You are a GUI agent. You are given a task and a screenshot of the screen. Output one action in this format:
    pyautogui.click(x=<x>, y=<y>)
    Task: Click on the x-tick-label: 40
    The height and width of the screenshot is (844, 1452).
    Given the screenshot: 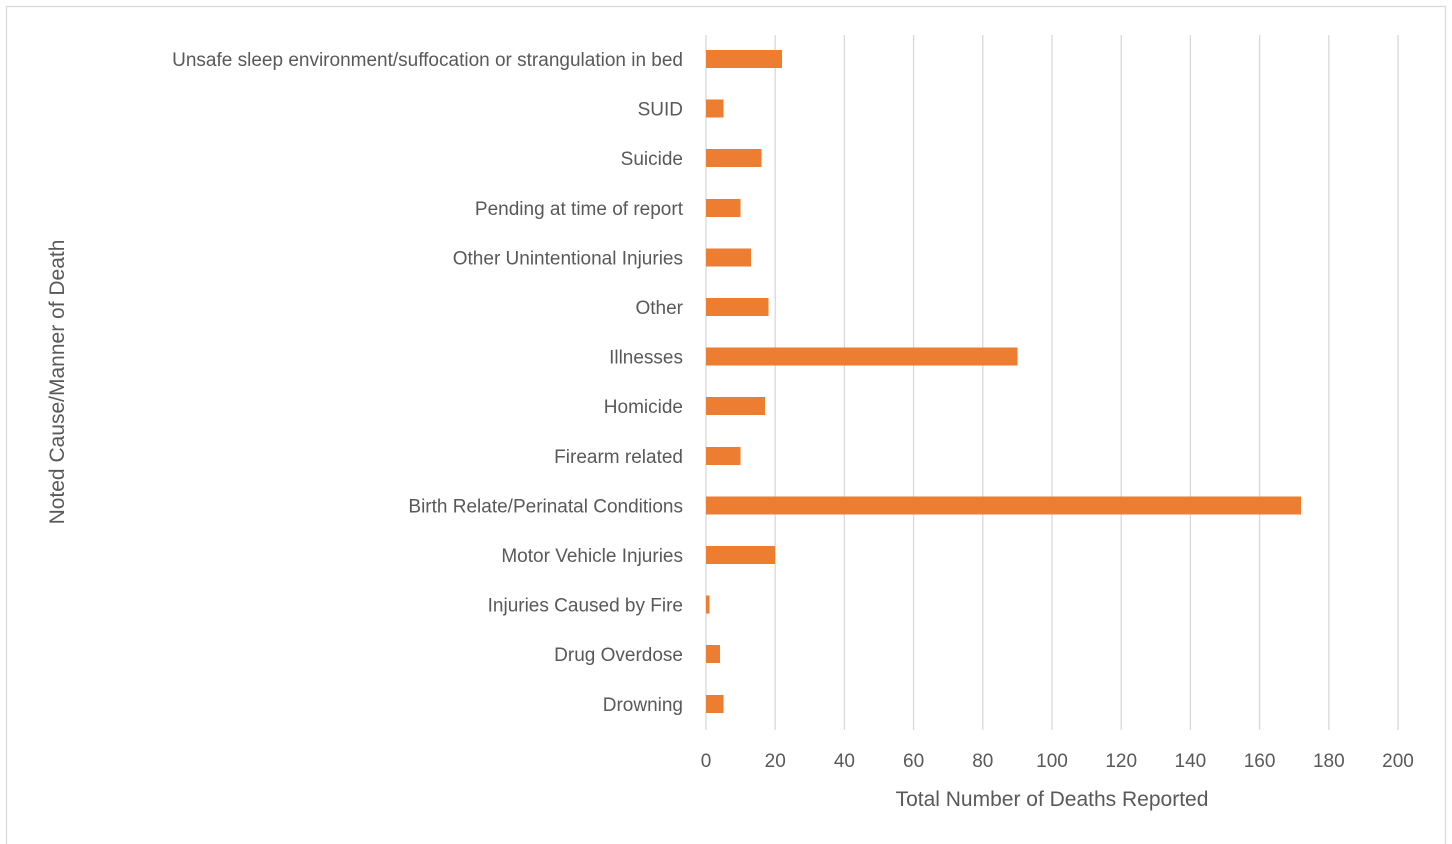 What is the action you would take?
    pyautogui.click(x=844, y=761)
    